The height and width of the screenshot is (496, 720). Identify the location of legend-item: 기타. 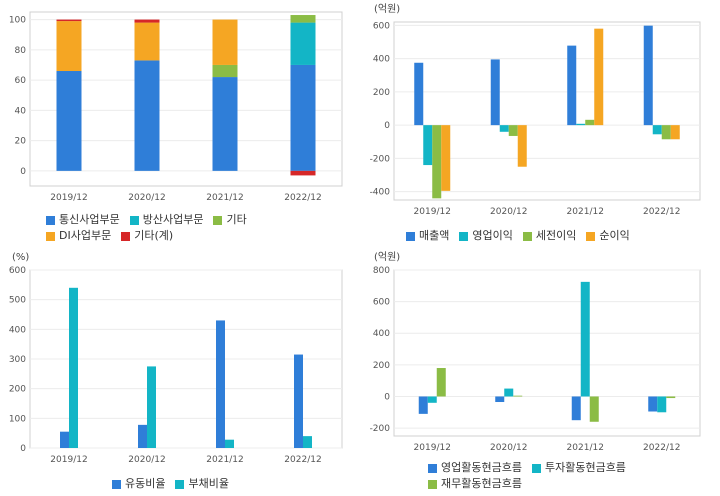
(230, 220).